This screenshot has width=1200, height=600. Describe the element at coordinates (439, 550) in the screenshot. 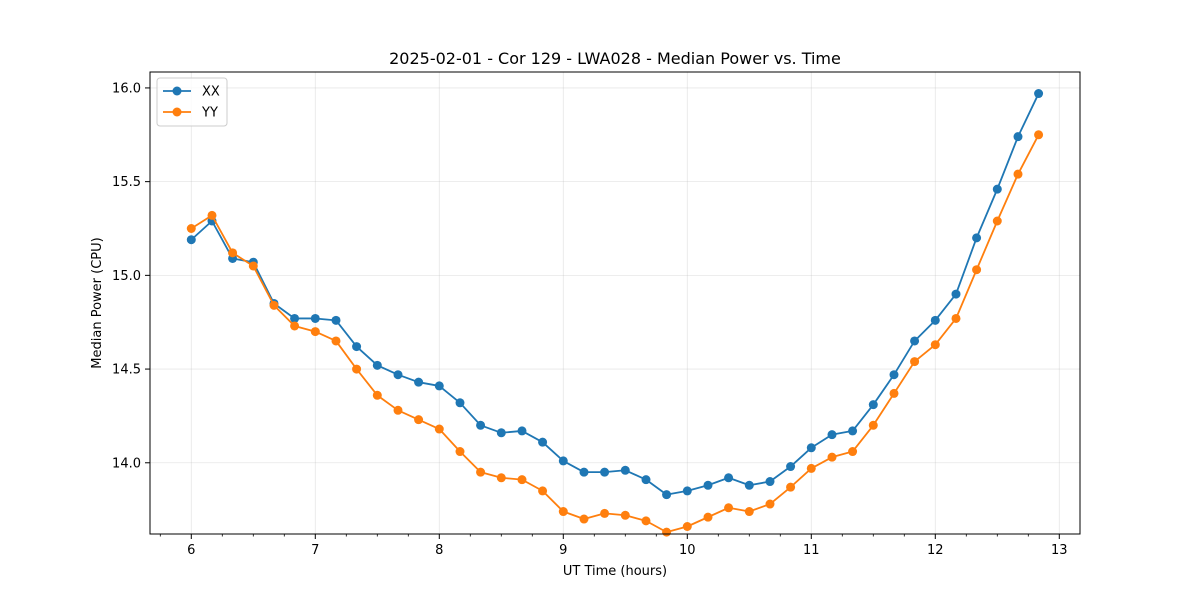

I see `x-tick-label: 8` at that location.